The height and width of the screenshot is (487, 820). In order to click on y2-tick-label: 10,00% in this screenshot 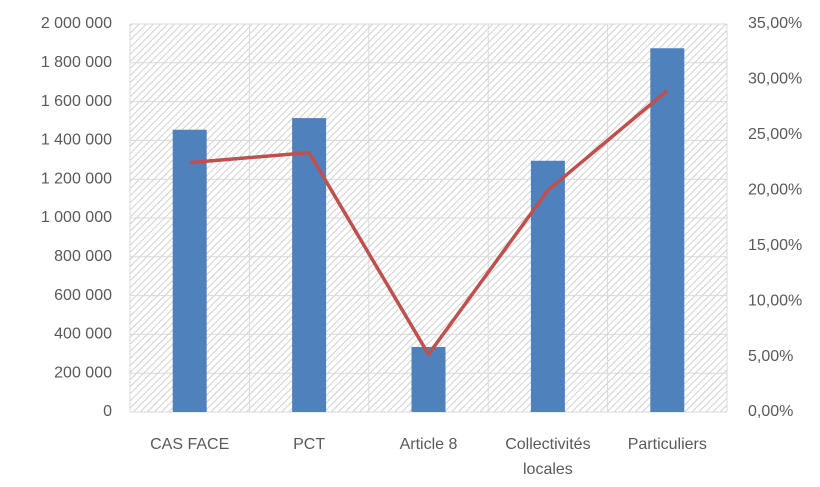, I will do `click(775, 300)`.